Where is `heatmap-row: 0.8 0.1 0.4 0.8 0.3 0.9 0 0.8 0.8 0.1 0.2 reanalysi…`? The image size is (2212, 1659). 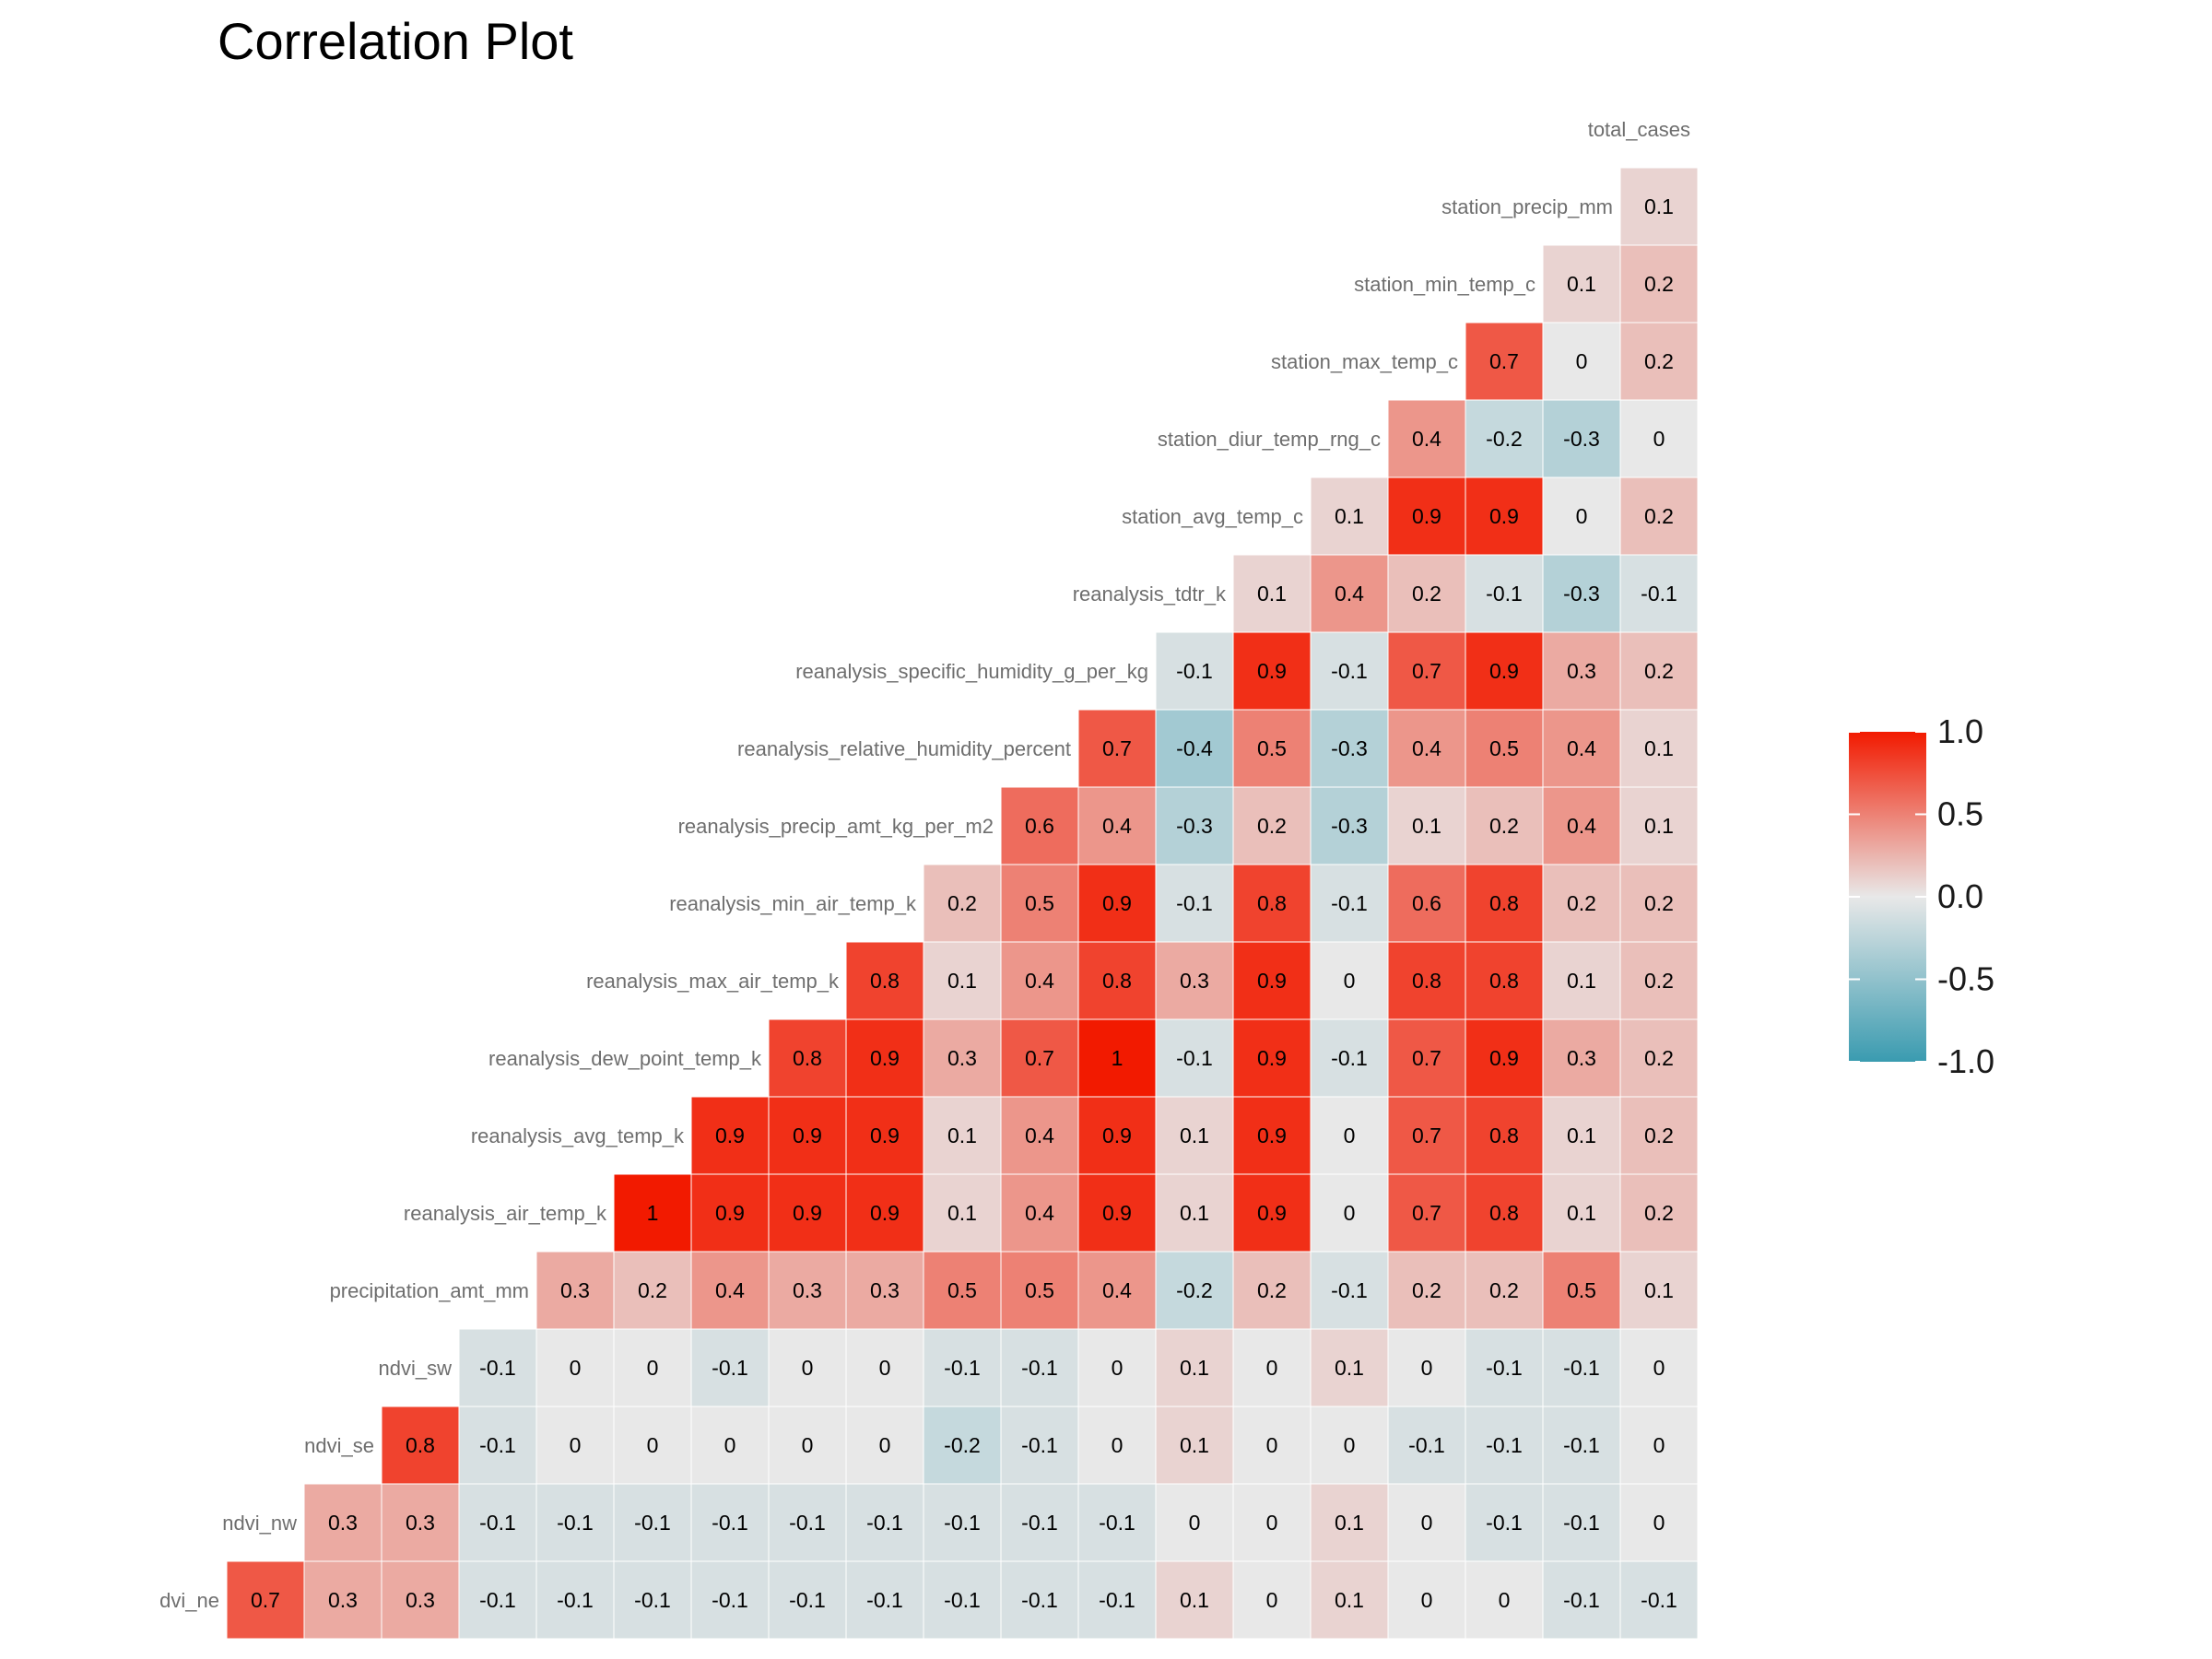 heatmap-row: 0.8 0.1 0.4 0.8 0.3 0.9 0 0.8 0.8 0.1 0.2 reanalysi… is located at coordinates (1142, 980).